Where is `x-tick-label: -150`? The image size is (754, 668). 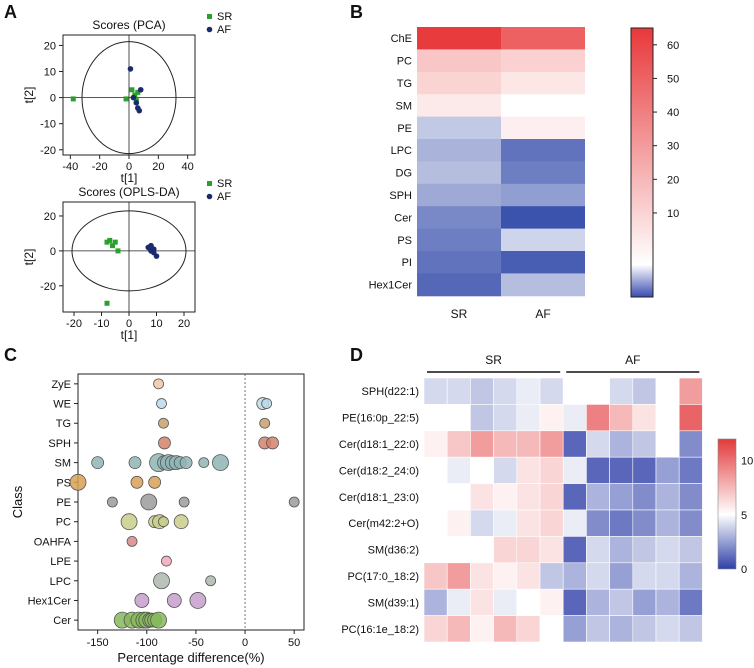
x-tick-label: -150 is located at coordinates (98, 643).